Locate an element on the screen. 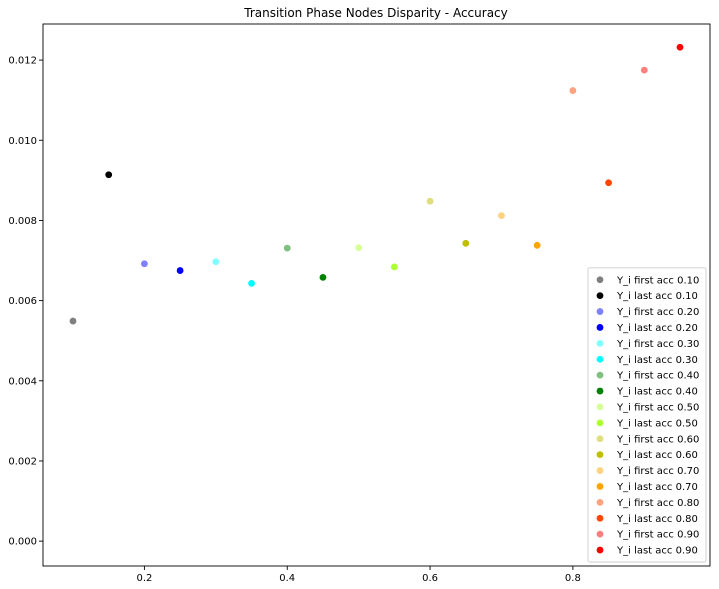 Image resolution: width=719 pixels, height=589 pixels. legend-entry: Y_i last acc 0.90 is located at coordinates (657, 551).